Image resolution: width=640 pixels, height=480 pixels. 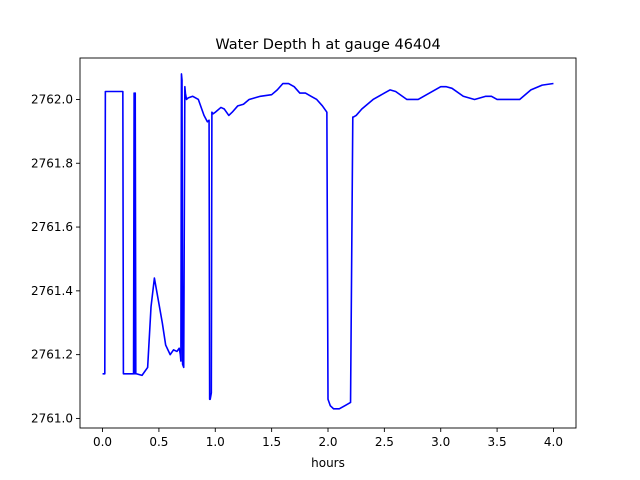 I want to click on x-tick-label: 2.0, so click(x=327, y=442).